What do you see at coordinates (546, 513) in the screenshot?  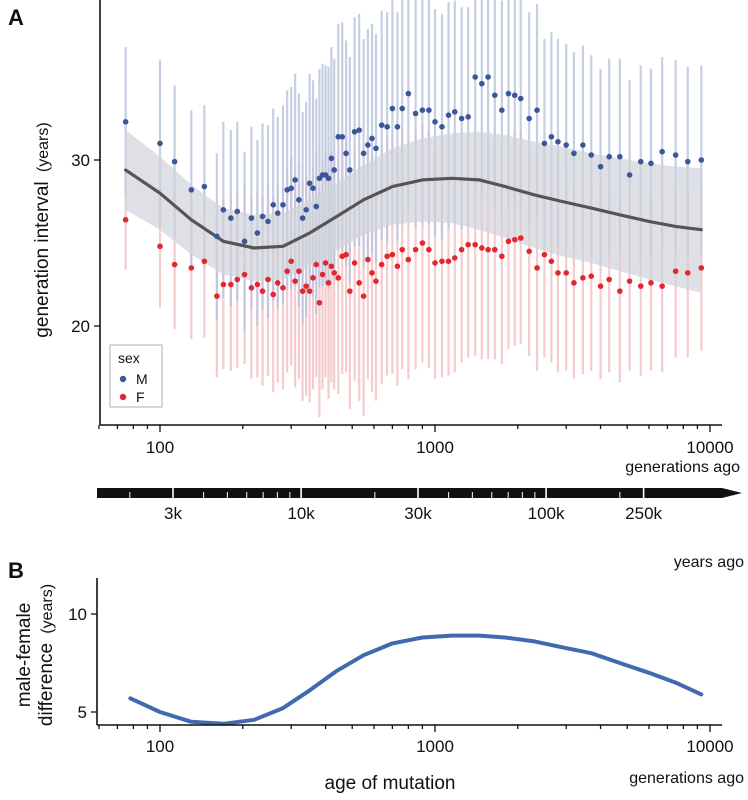 I see `timeline-tick-label: 100k` at bounding box center [546, 513].